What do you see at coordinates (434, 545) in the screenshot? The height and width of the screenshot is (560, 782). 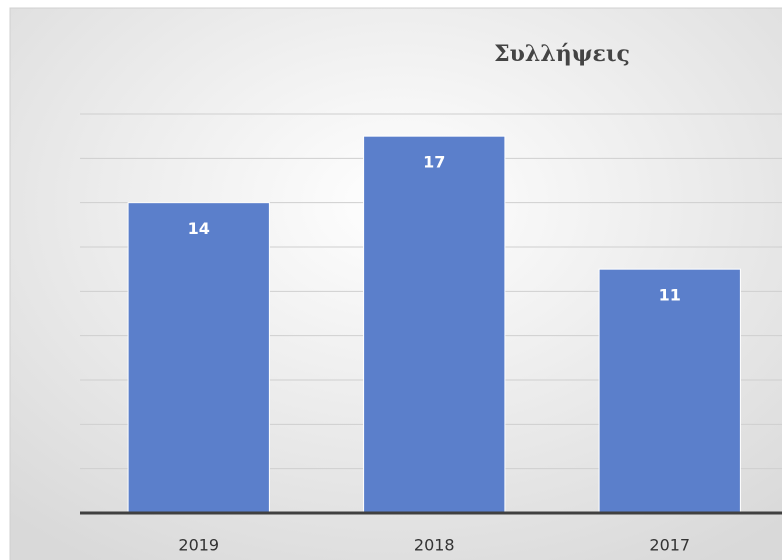 I see `x-tick-label: 2018` at bounding box center [434, 545].